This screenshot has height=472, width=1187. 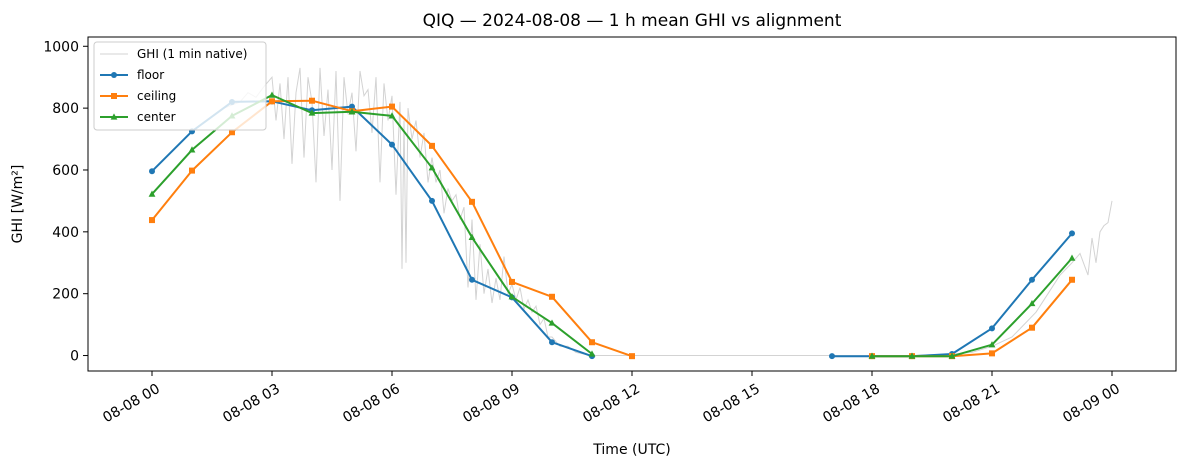 I want to click on legend: GHI (1 min native) floor ceiling center, so click(x=180, y=86).